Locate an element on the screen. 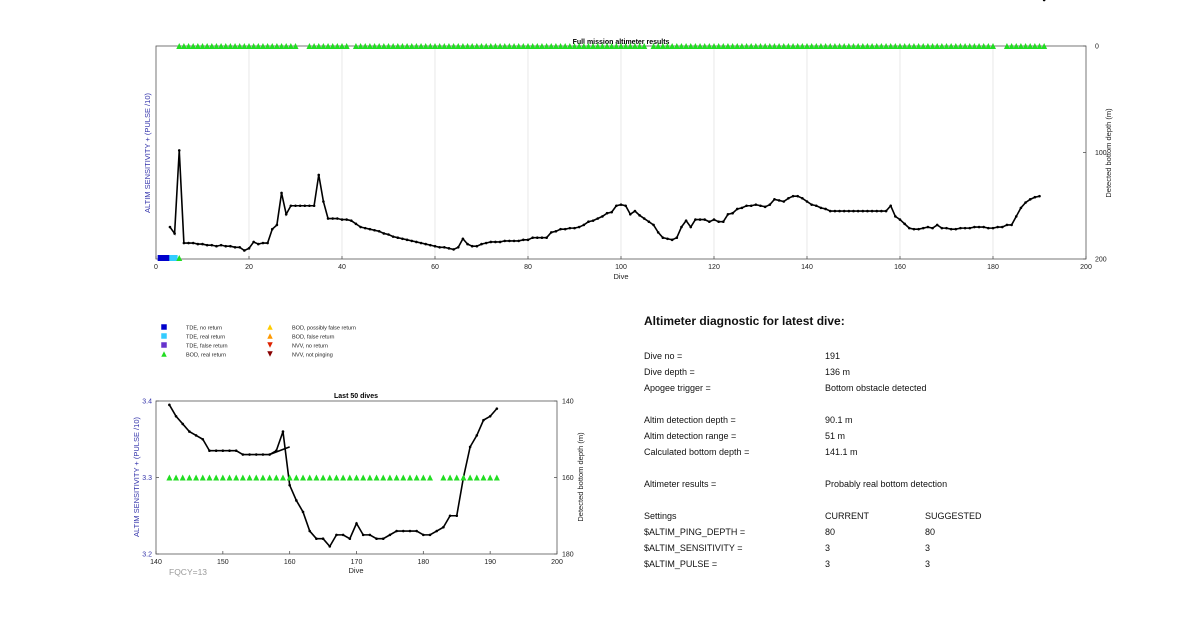 This screenshot has width=1200, height=622. mission-y-tick-label: 200 is located at coordinates (1101, 260).